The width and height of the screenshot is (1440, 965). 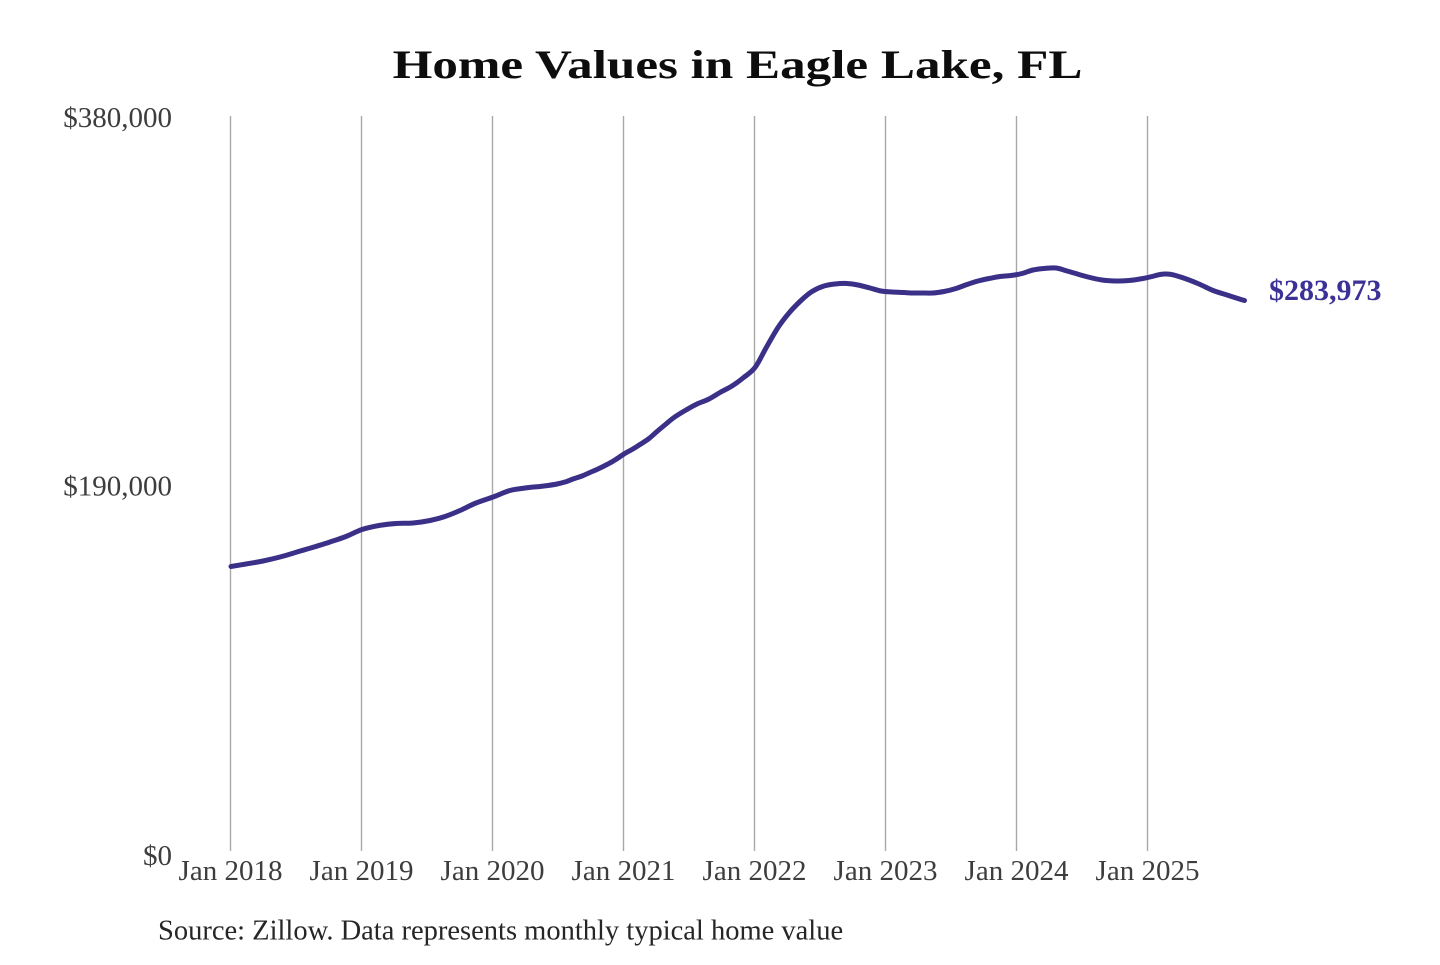 I want to click on svg-text: Jan 2021, so click(x=624, y=871).